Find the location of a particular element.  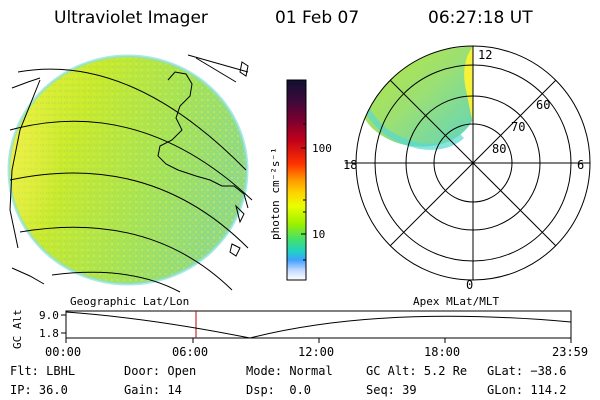

status-glat: GLat: −38.6 is located at coordinates (527, 371).